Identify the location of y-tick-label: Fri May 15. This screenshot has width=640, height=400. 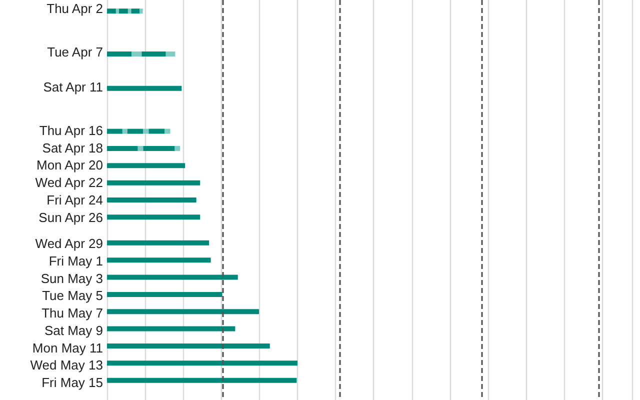
(72, 382).